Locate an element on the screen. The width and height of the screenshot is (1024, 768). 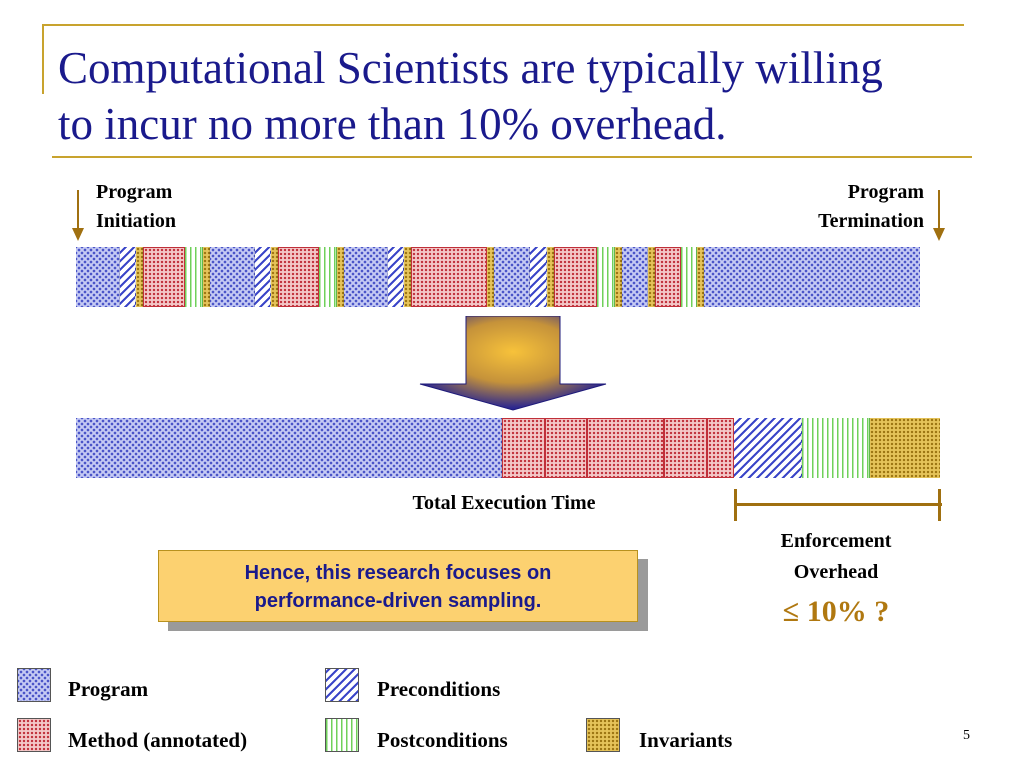
initiation-arrow-shaft is located at coordinates (78, 210).